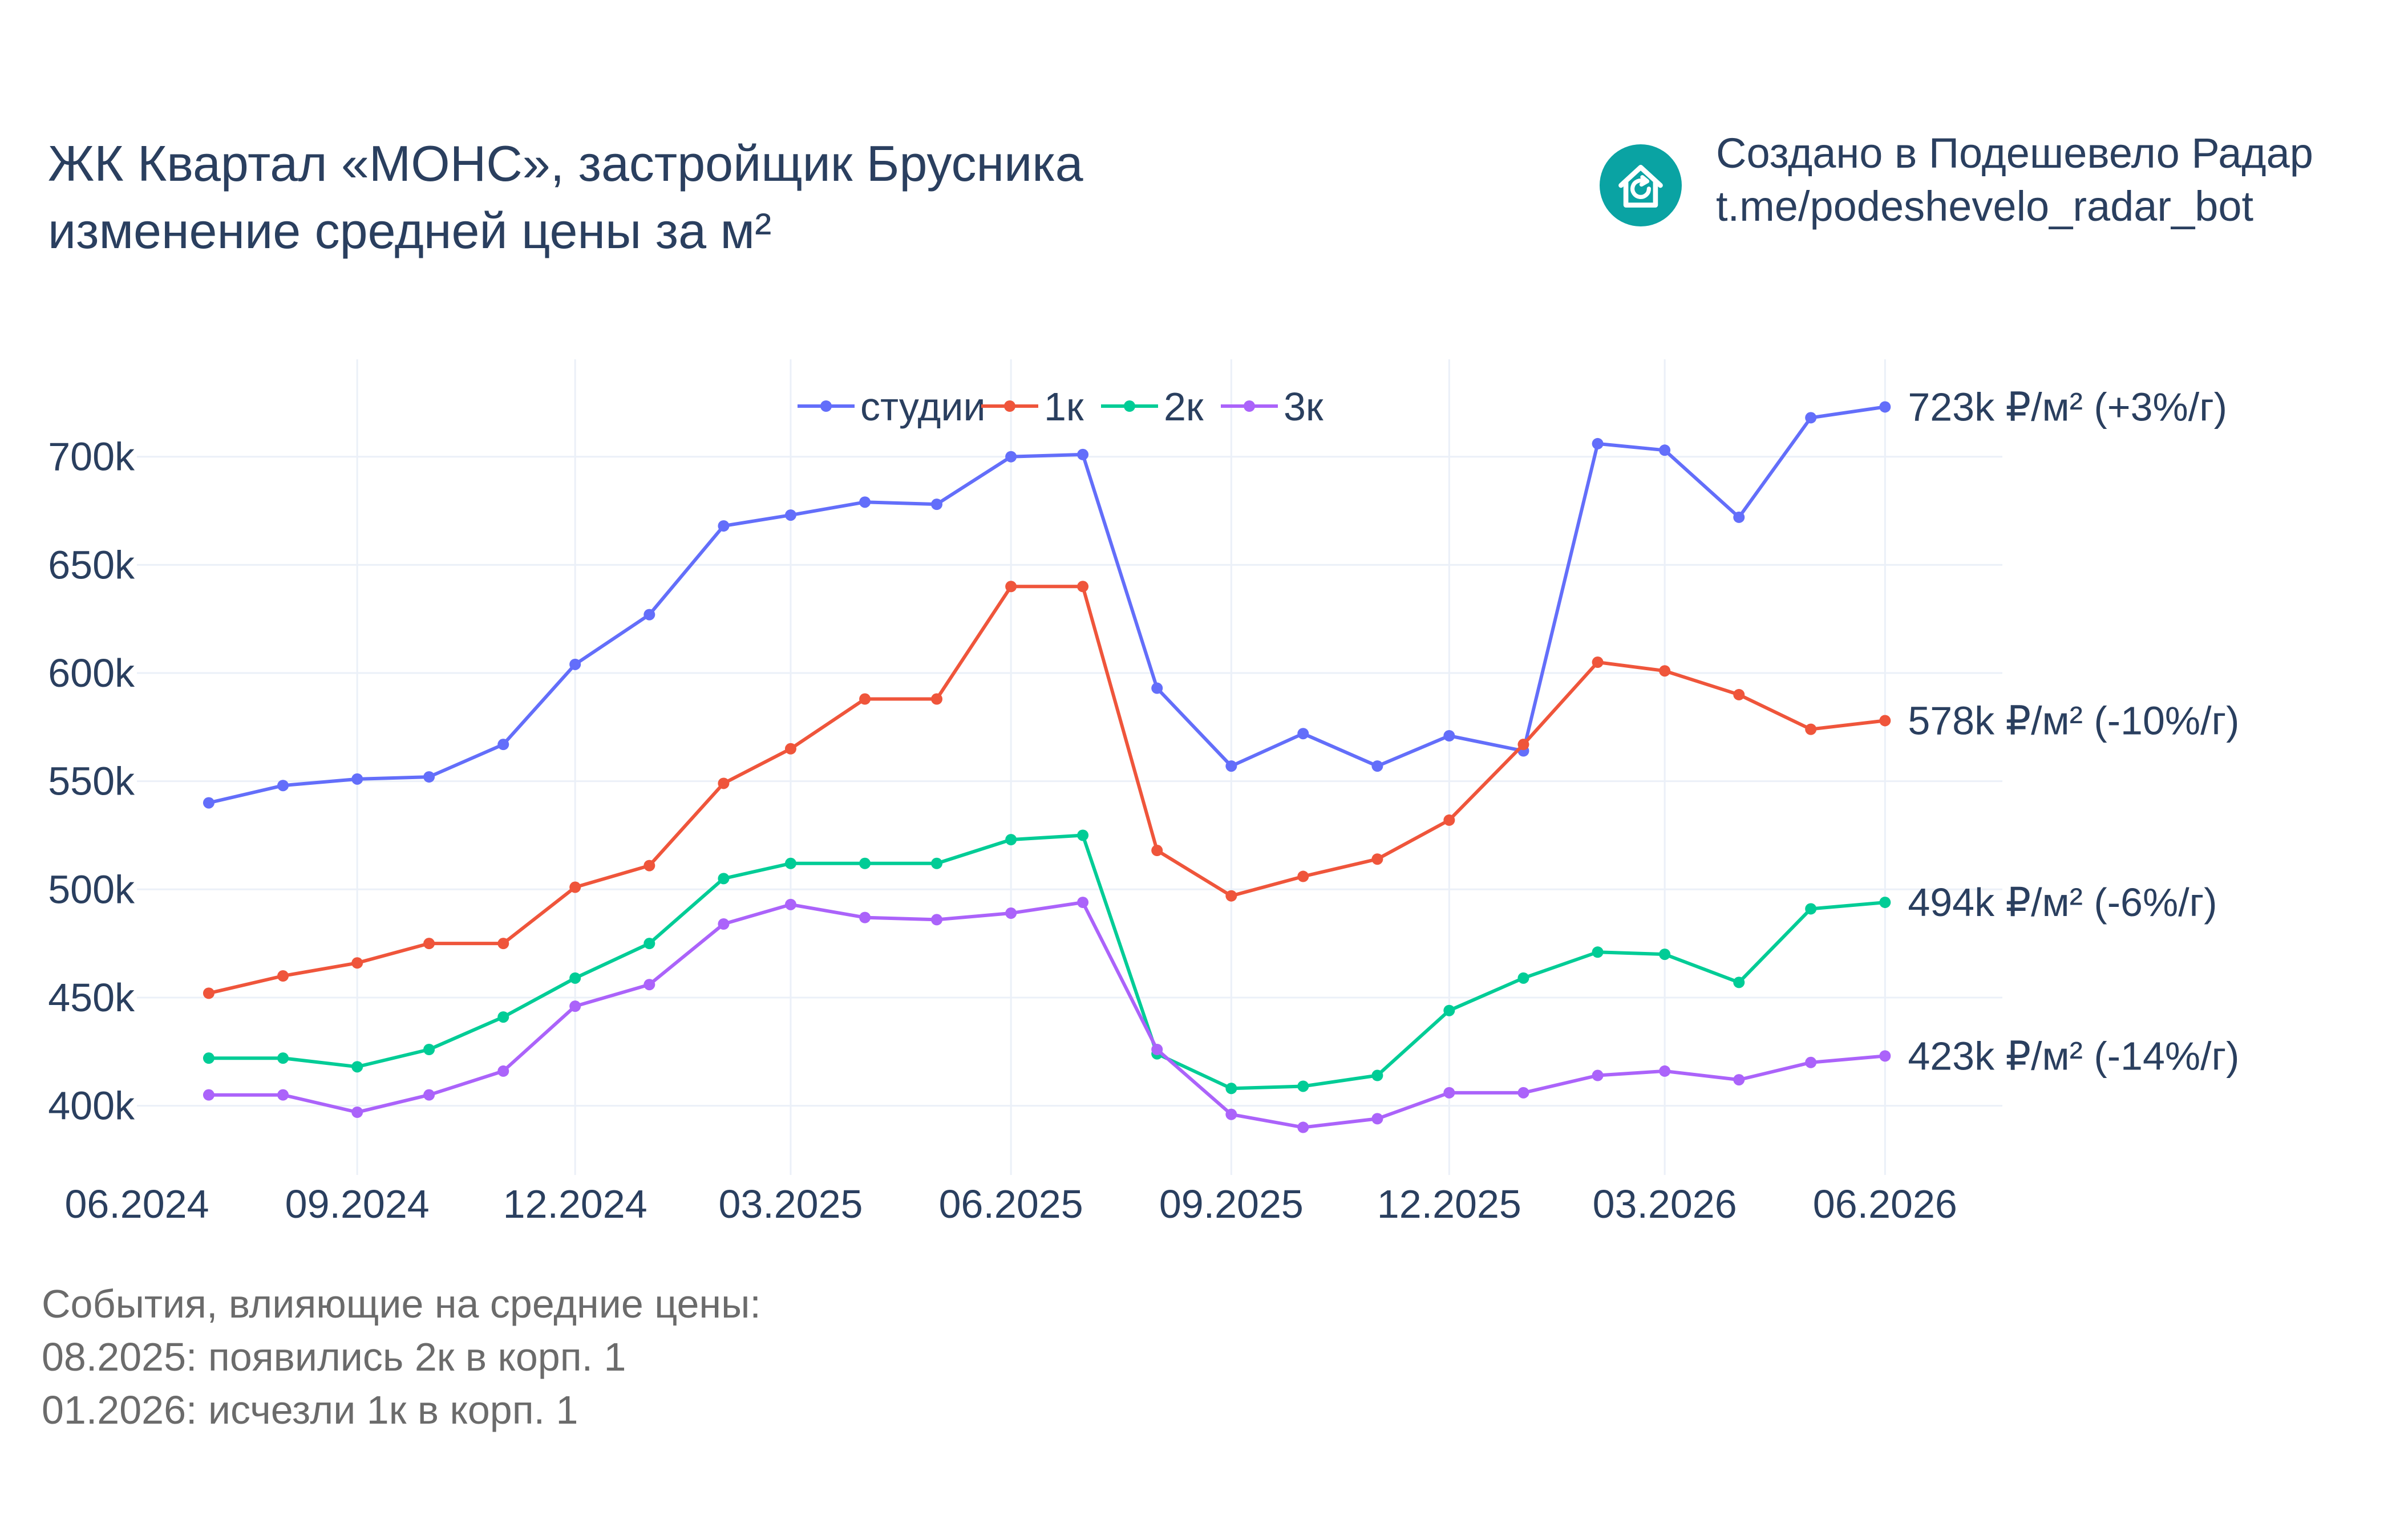 This screenshot has width=2396, height=1540. Describe the element at coordinates (2073, 721) in the screenshot. I see `end-label-1к: 578k ₽/м² (-10%/г)` at that location.